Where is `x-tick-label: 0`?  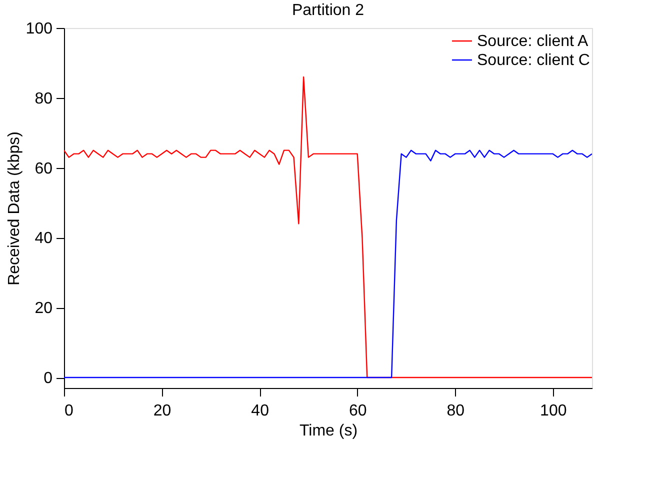
x-tick-label: 0 is located at coordinates (69, 411).